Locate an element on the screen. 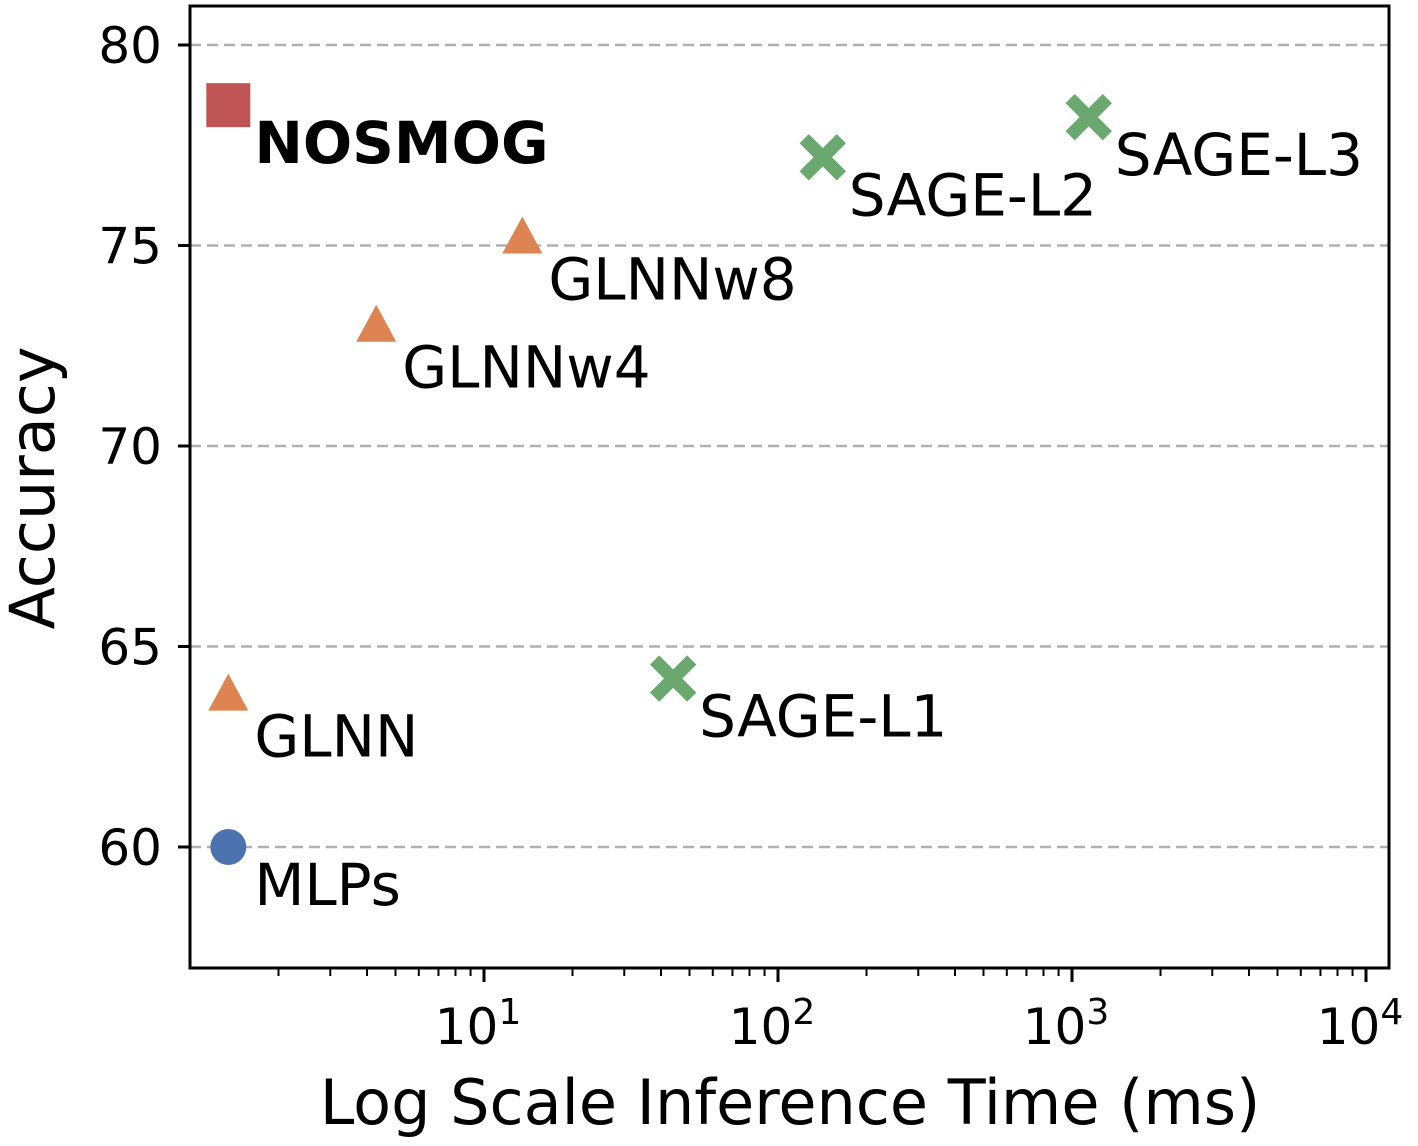  point-glnn is located at coordinates (228, 692).